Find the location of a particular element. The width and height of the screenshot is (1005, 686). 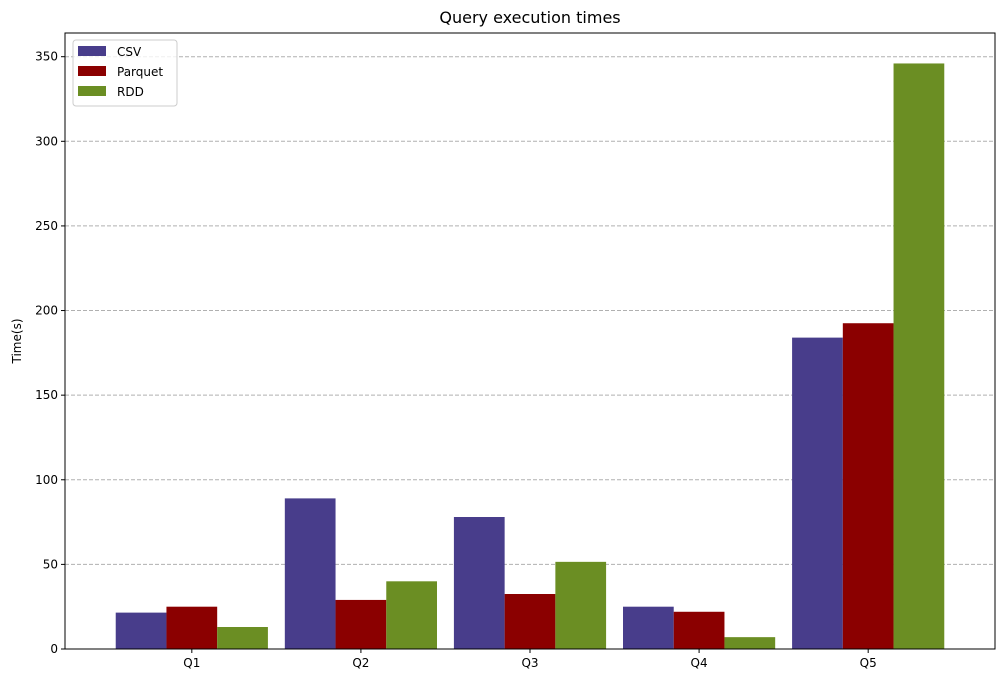

legend-label-csv: CSV is located at coordinates (129, 52).